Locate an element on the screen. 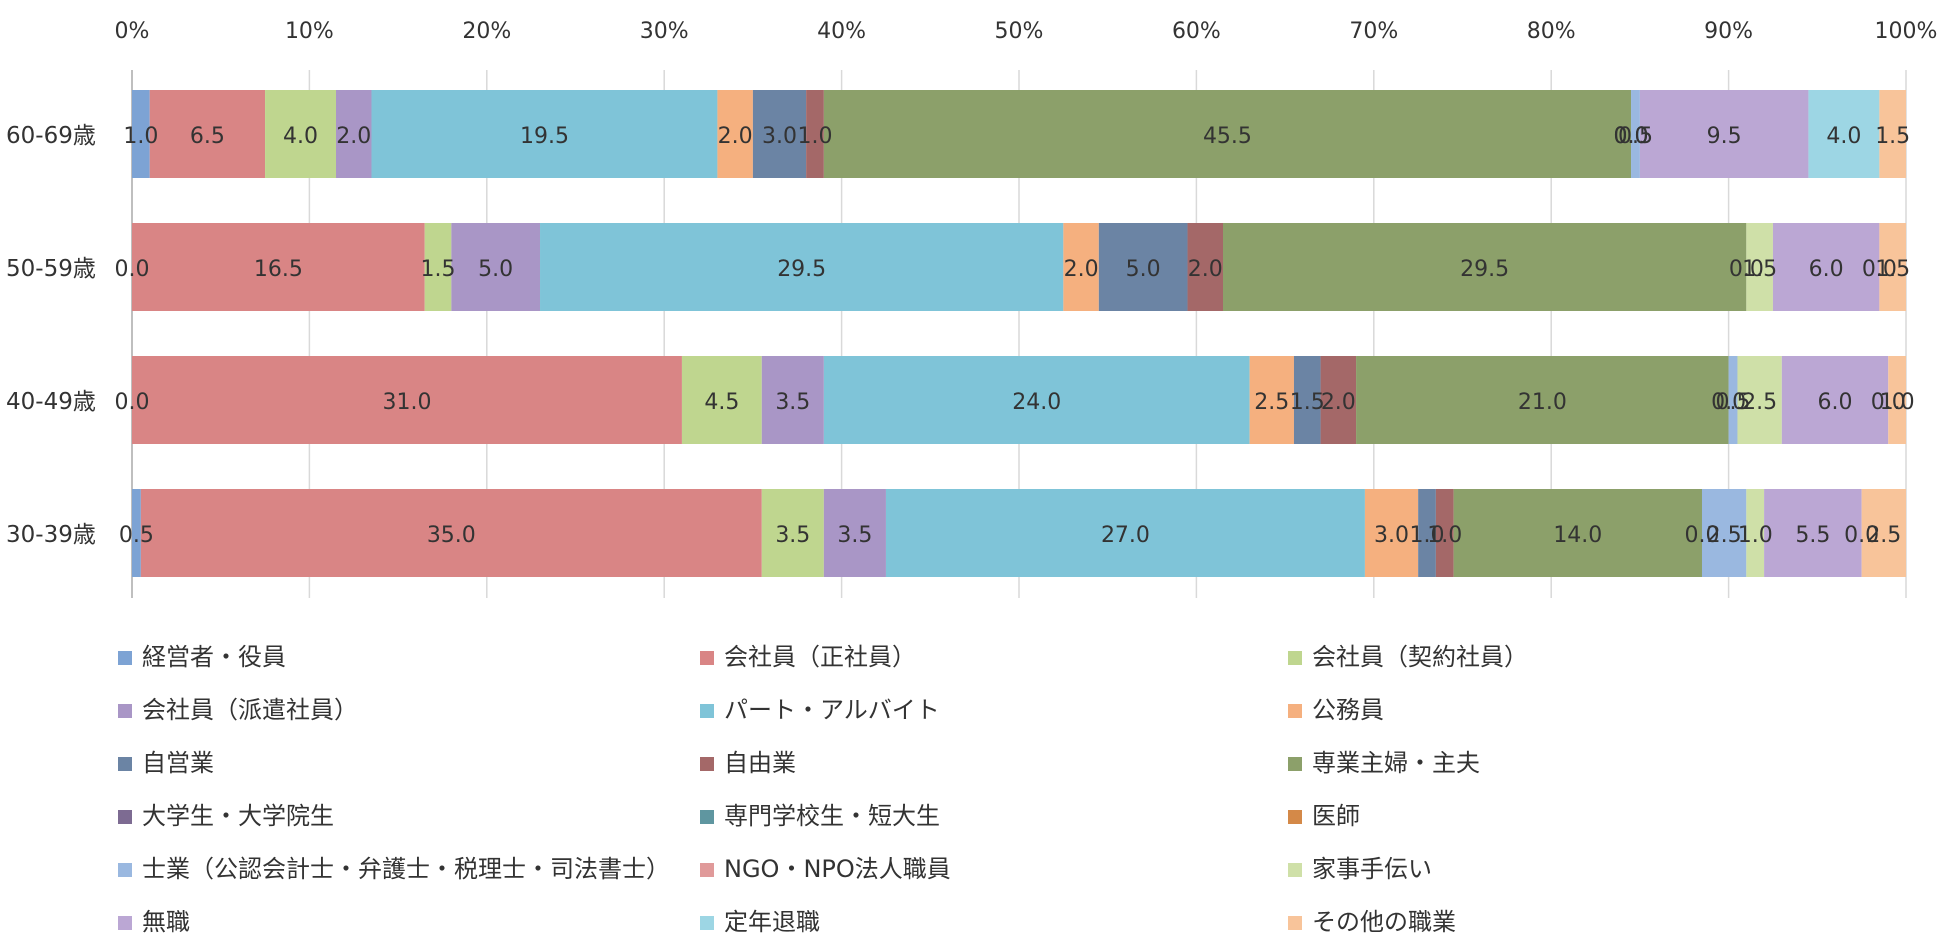  x-tick-label: 50% is located at coordinates (1019, 31).